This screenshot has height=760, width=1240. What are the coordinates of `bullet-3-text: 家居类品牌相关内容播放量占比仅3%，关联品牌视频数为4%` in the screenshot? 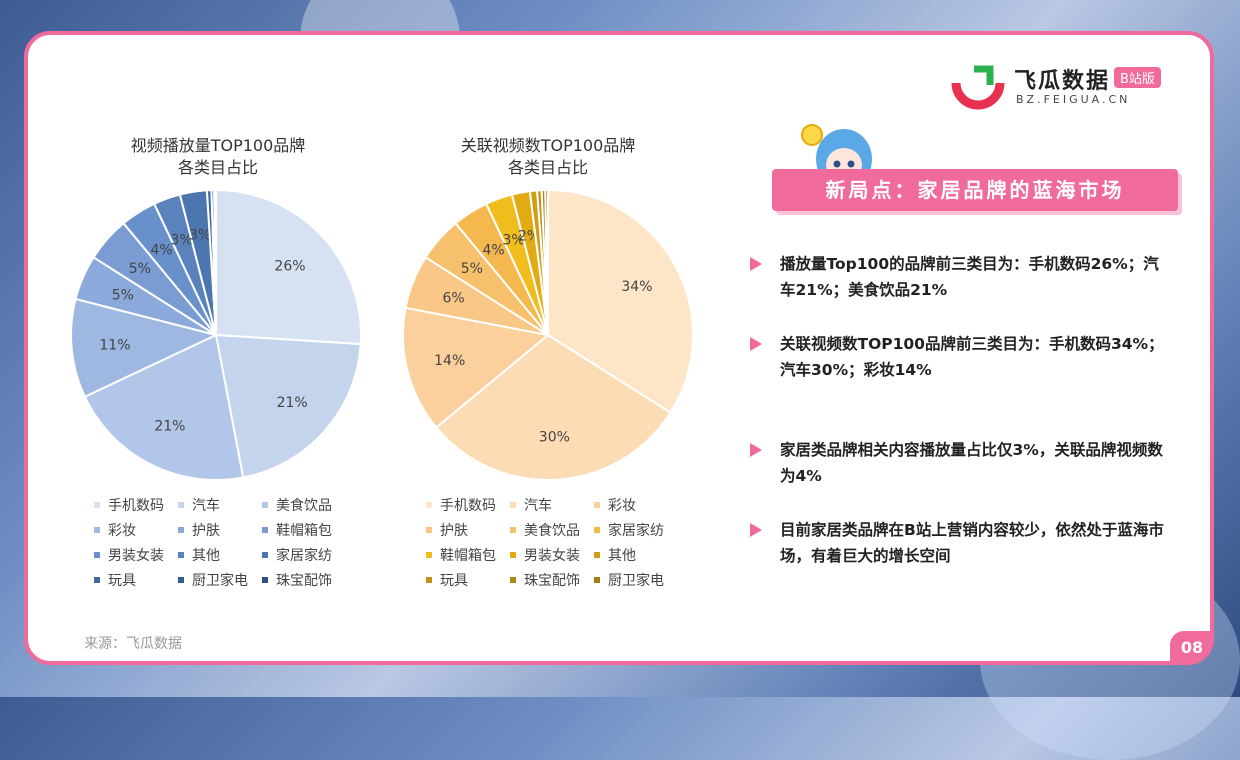 It's located at (971, 463).